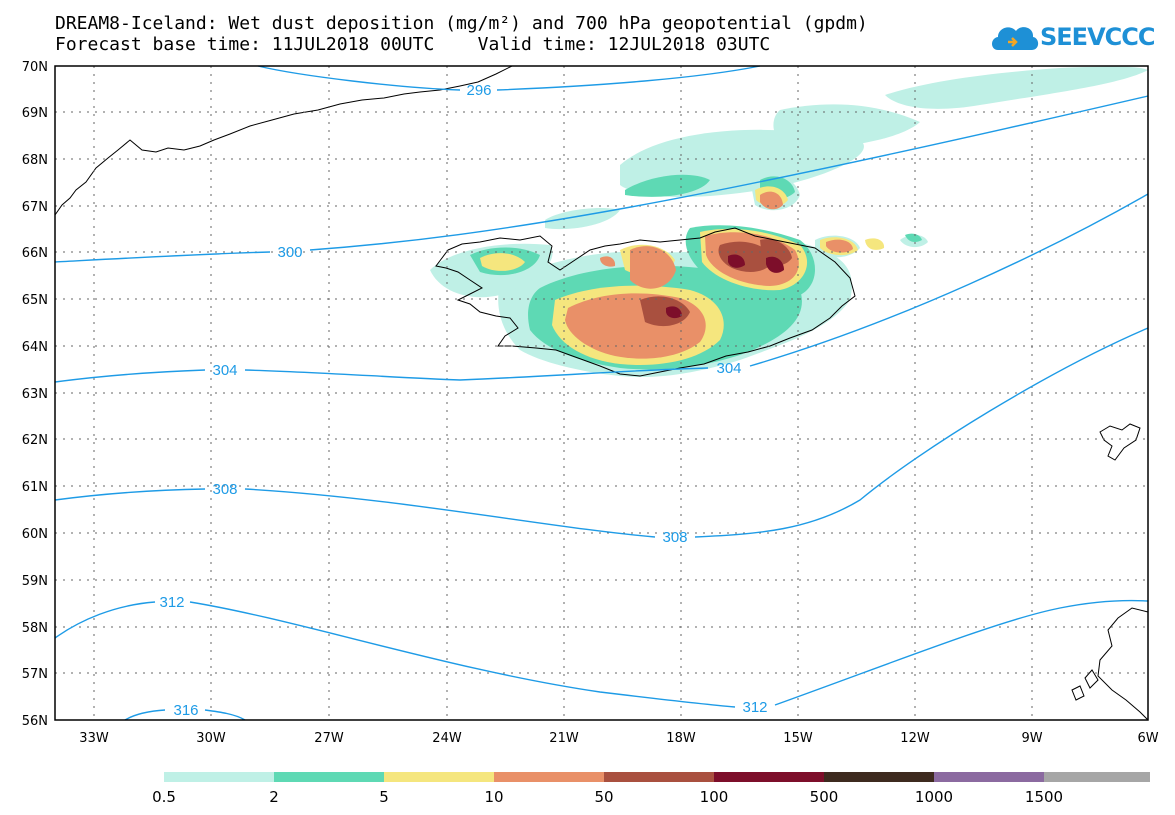 The width and height of the screenshot is (1175, 815). I want to click on lat-label: 62N, so click(35, 440).